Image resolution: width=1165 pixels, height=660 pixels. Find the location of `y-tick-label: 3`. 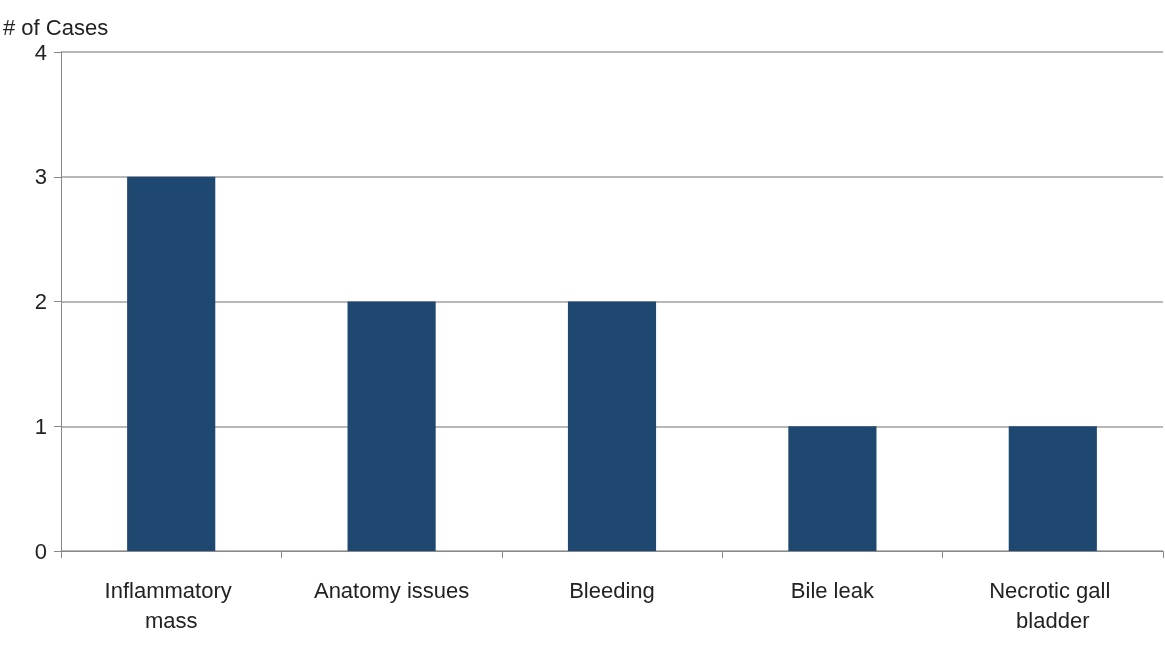

y-tick-label: 3 is located at coordinates (40, 177).